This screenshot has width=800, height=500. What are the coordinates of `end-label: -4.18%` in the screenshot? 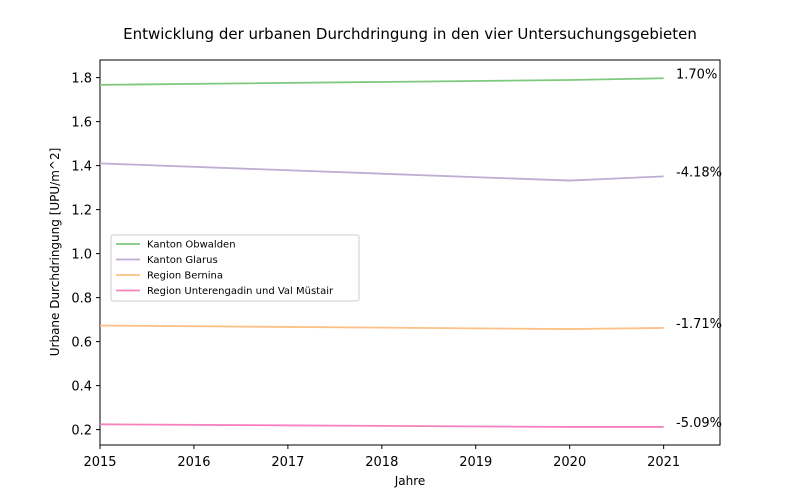 It's located at (699, 172).